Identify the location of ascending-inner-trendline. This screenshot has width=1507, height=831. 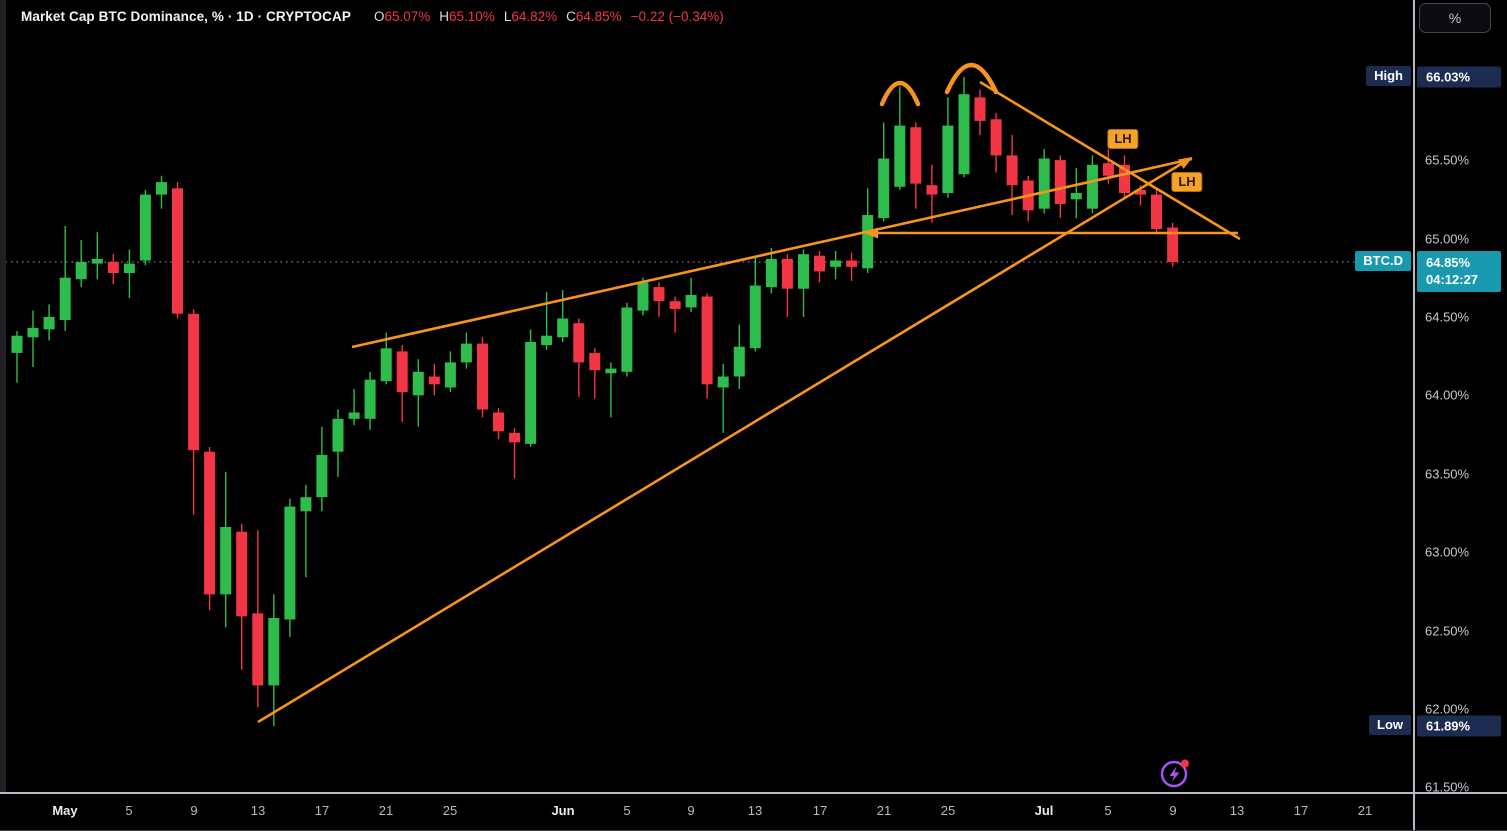
(772, 253).